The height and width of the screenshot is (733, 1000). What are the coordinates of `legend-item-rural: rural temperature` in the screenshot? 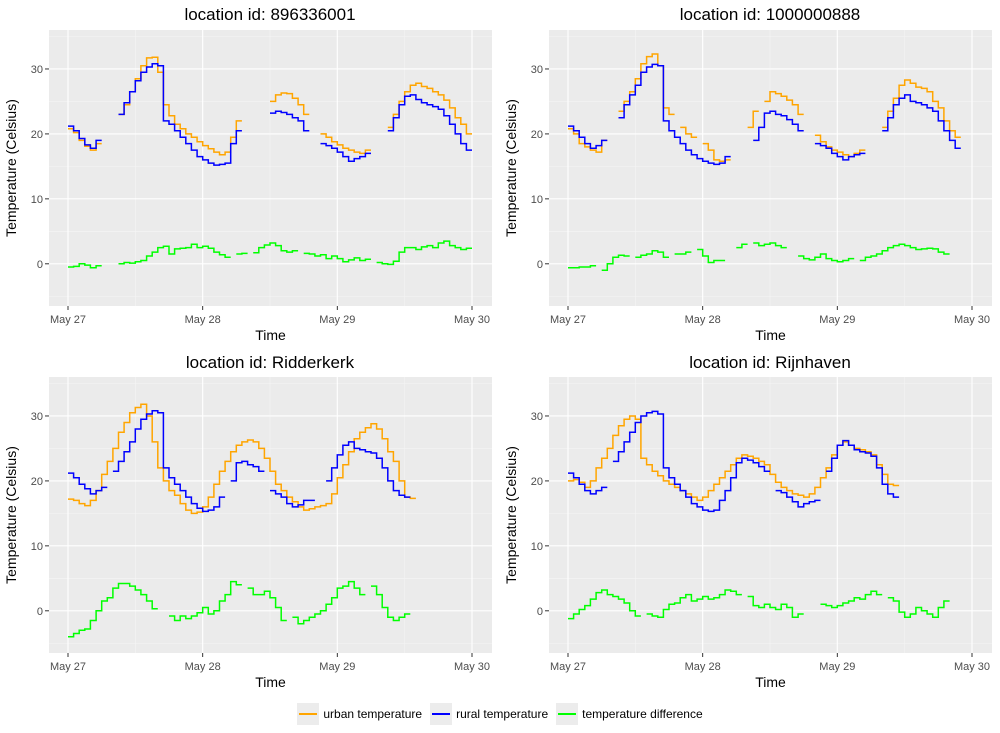 It's located at (489, 714).